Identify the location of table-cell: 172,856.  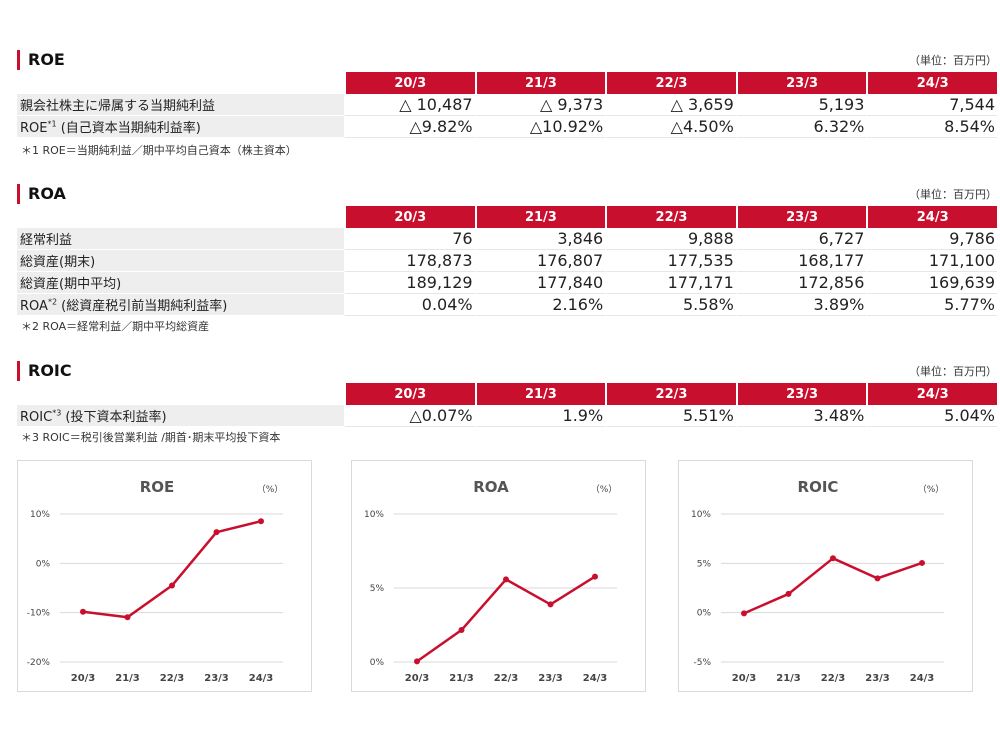
(801, 283).